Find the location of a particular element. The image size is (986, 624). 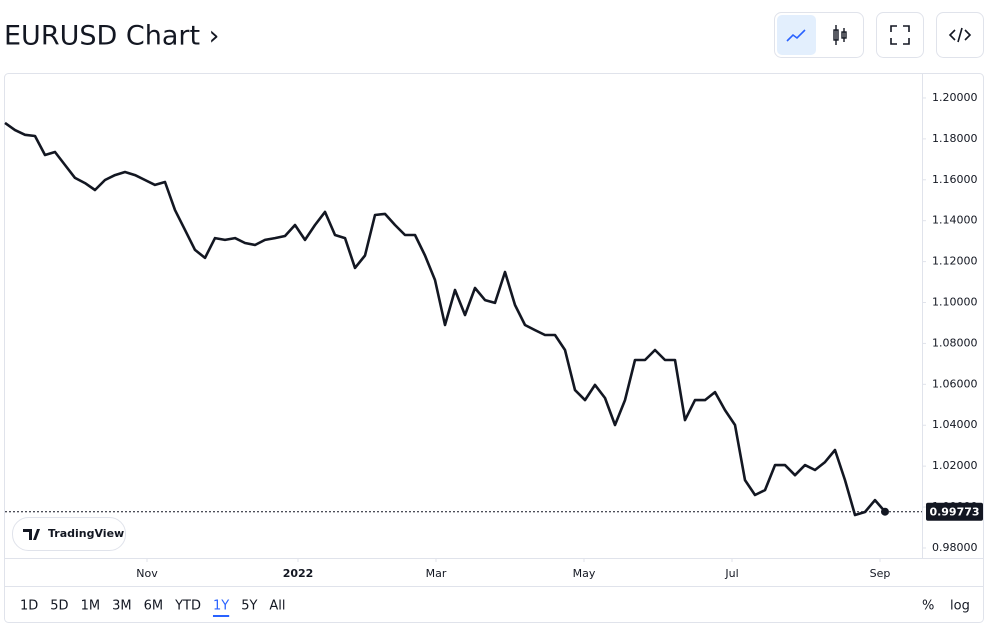

last-price-badge is located at coordinates (954, 511).